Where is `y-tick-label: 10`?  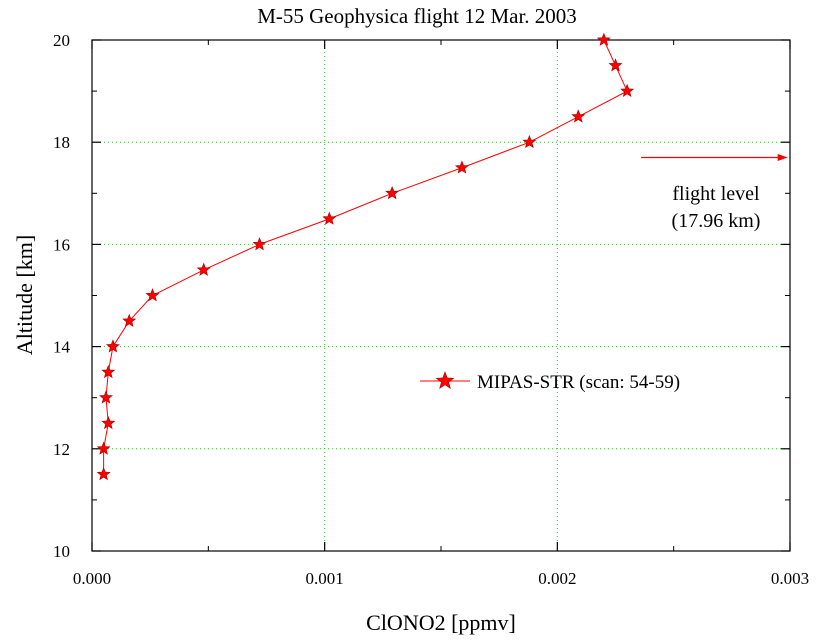
y-tick-label: 10 is located at coordinates (61, 551).